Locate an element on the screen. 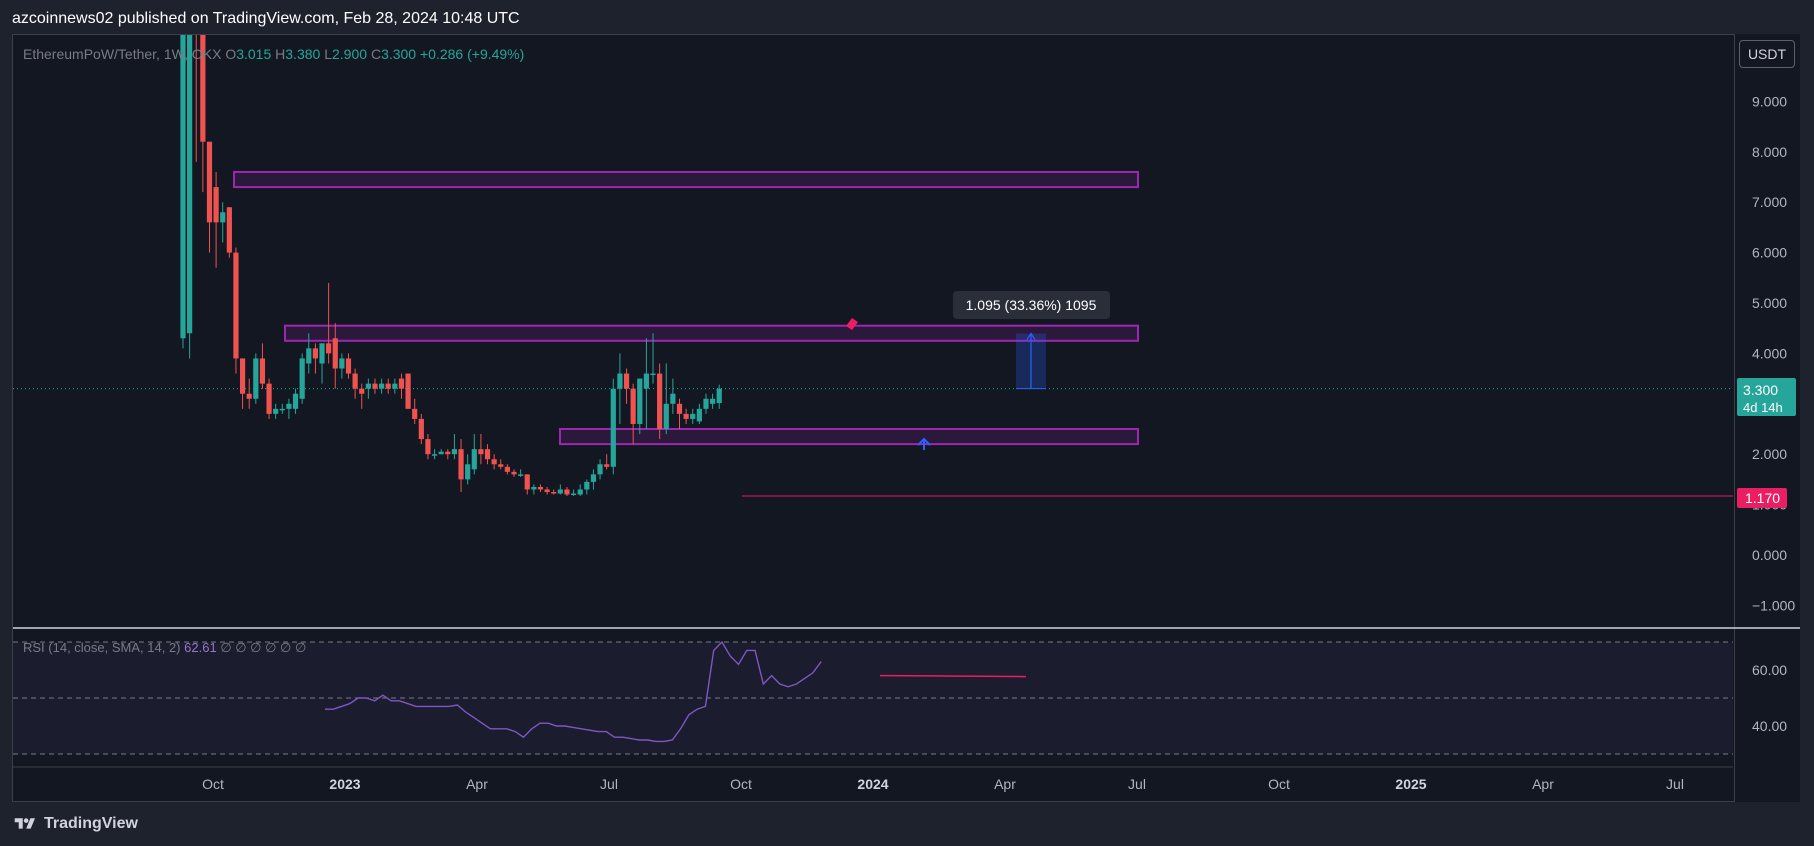  time-tick-label: 2023 is located at coordinates (344, 784).